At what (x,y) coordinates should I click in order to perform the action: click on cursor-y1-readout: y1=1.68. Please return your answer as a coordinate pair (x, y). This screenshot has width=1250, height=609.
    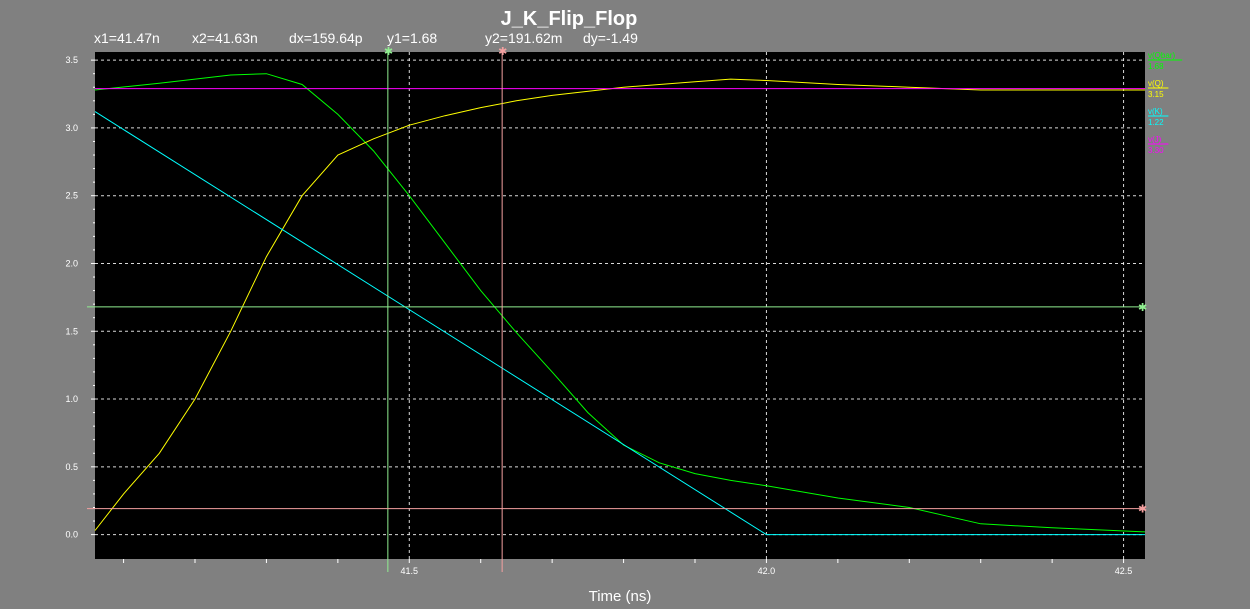
    Looking at the image, I should click on (412, 38).